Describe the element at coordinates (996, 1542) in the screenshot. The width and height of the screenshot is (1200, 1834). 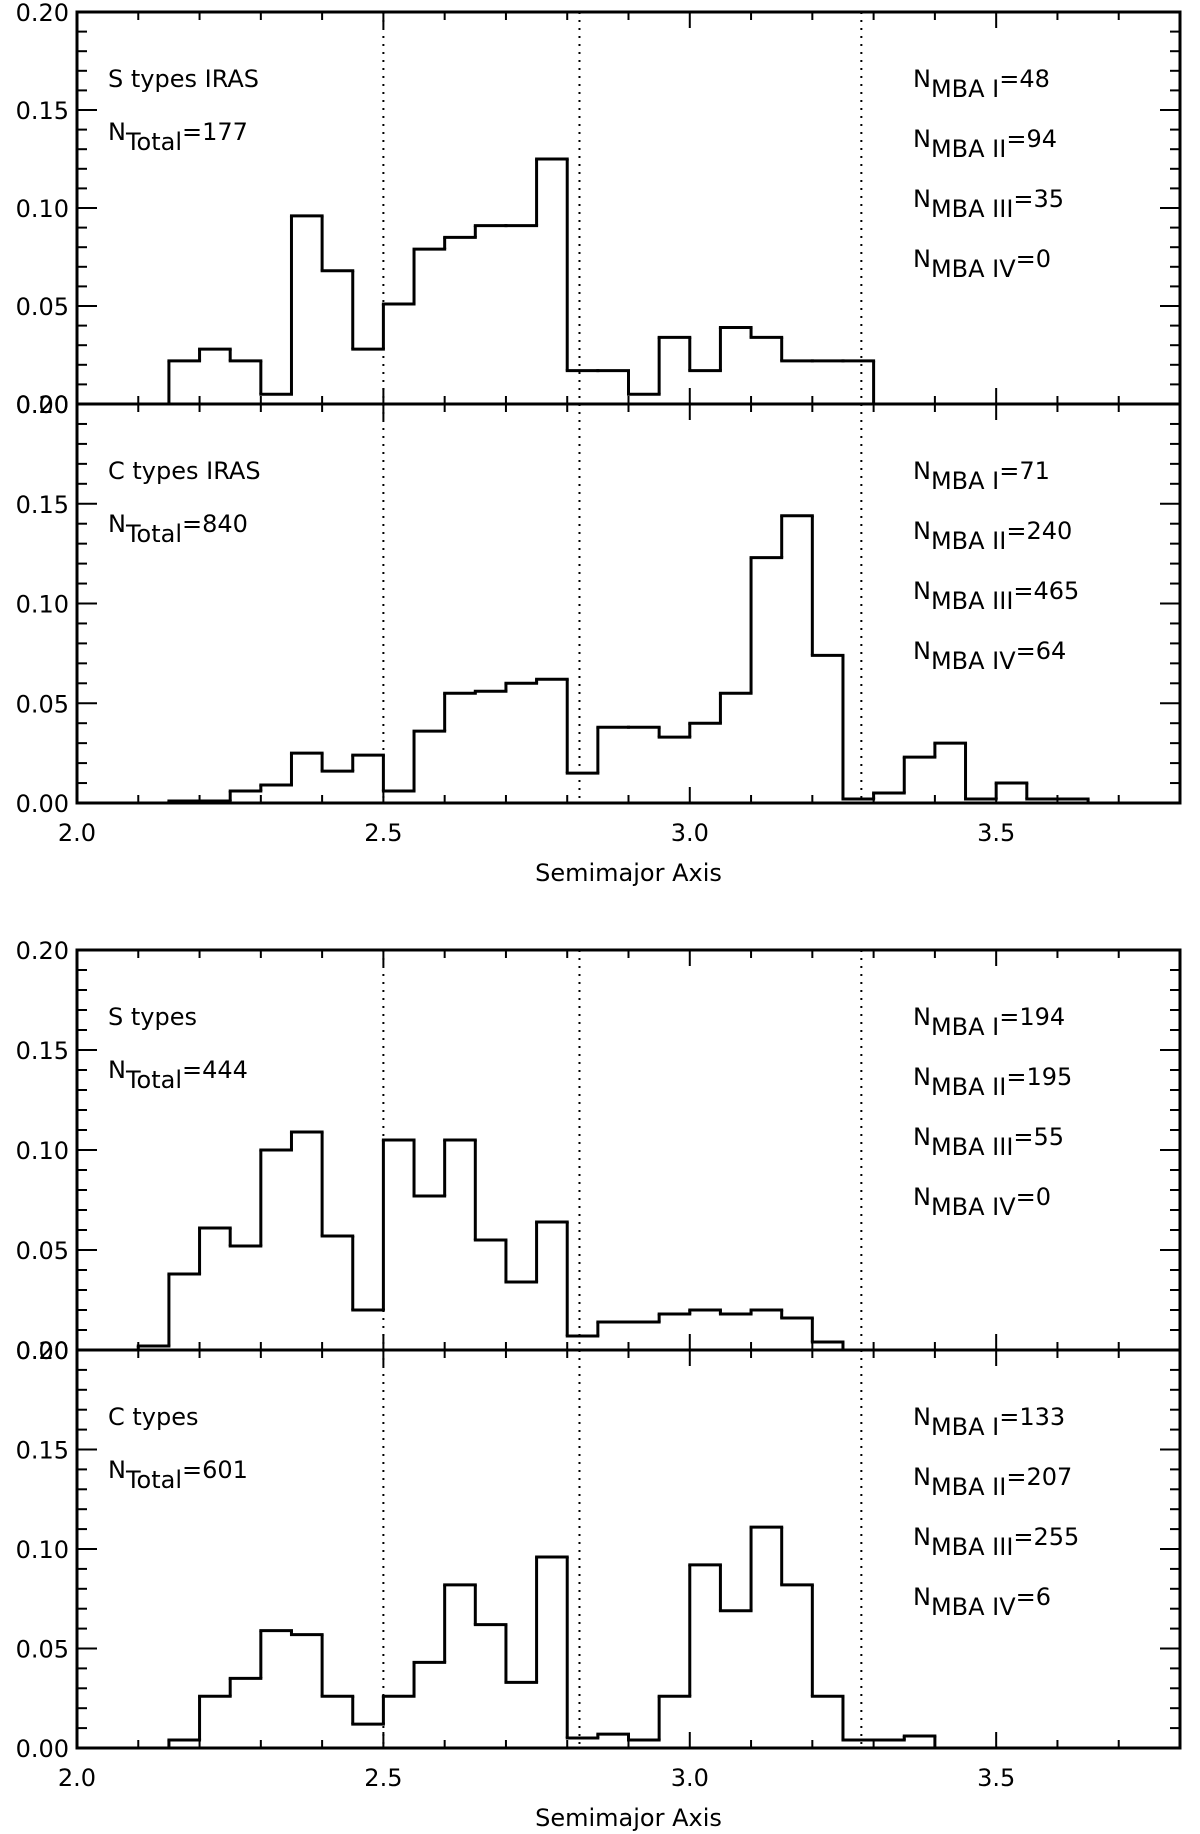
I see `region-count-3: NMBA III=255` at that location.